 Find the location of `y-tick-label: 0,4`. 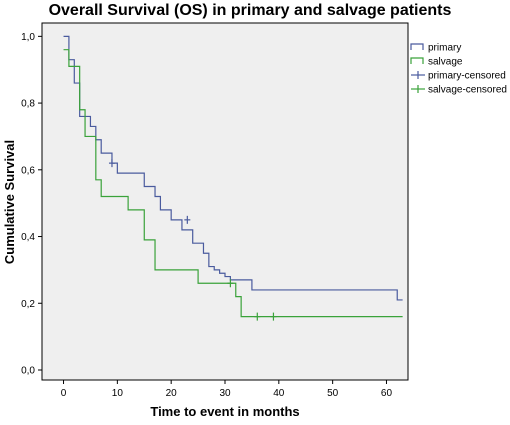

y-tick-label: 0,4 is located at coordinates (28, 237).